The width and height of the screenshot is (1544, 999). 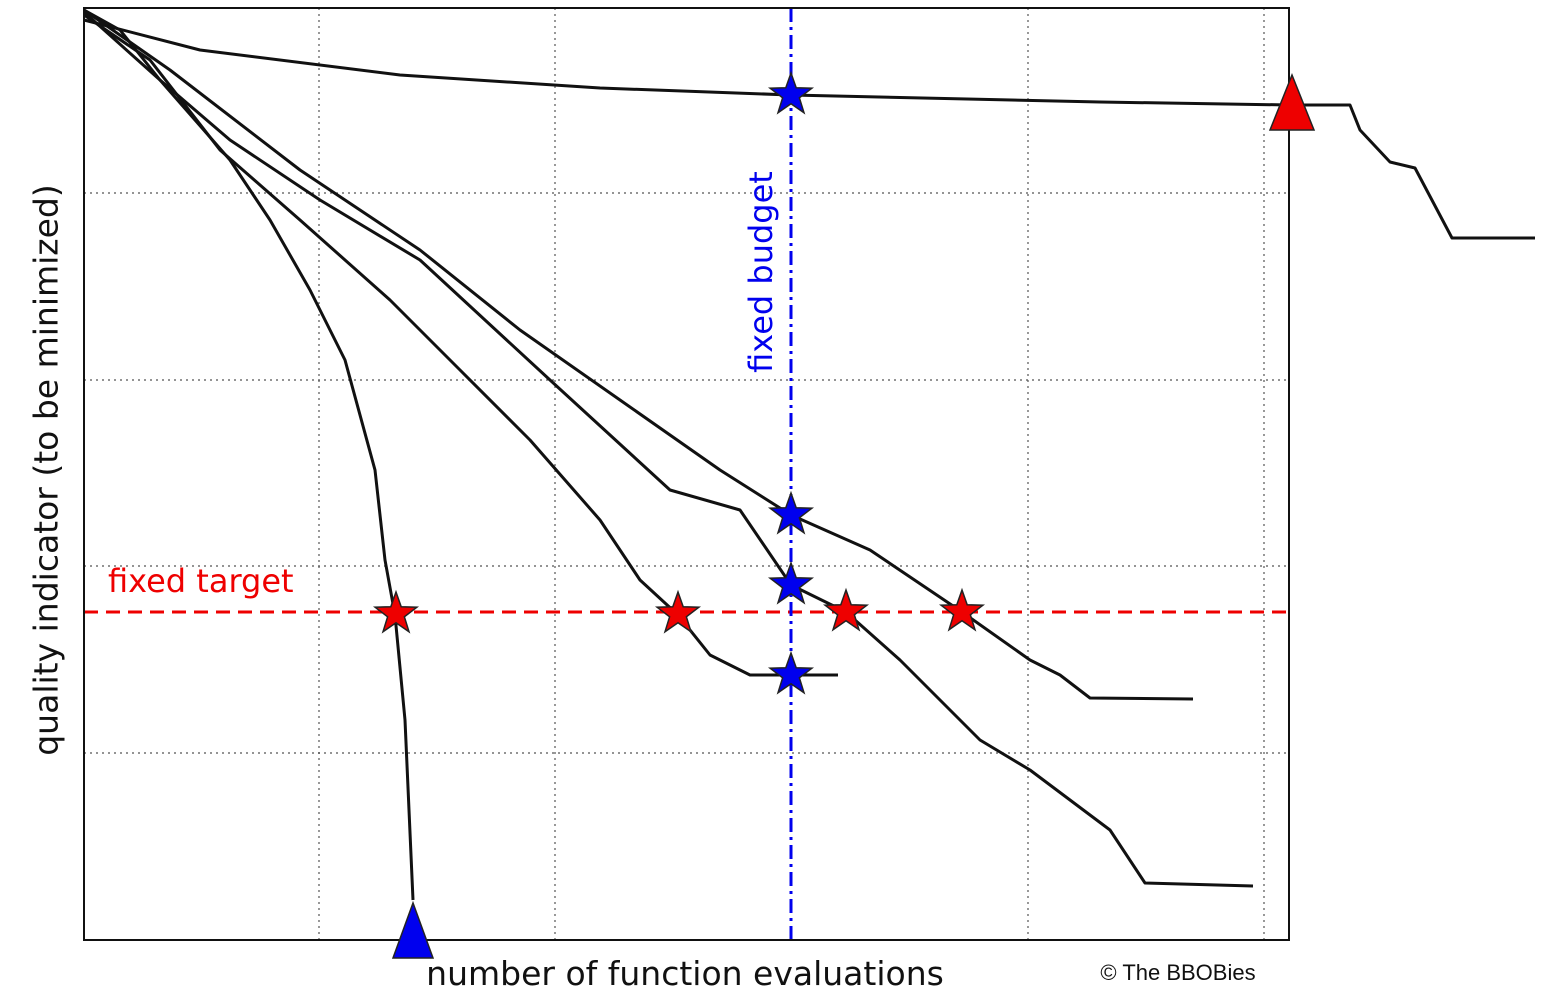 What do you see at coordinates (46, 470) in the screenshot?
I see `y-axis-label: quality indicator (to be minimized)` at bounding box center [46, 470].